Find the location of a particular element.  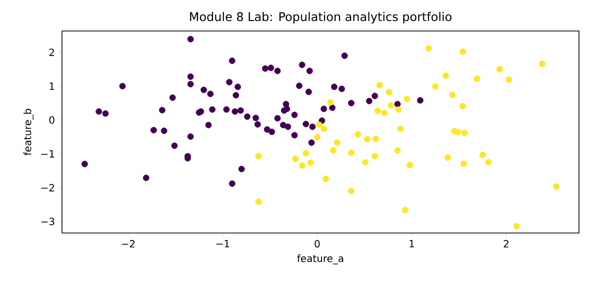

chart-title: Module 8 Lab: Population analytics portfolio is located at coordinates (321, 18).